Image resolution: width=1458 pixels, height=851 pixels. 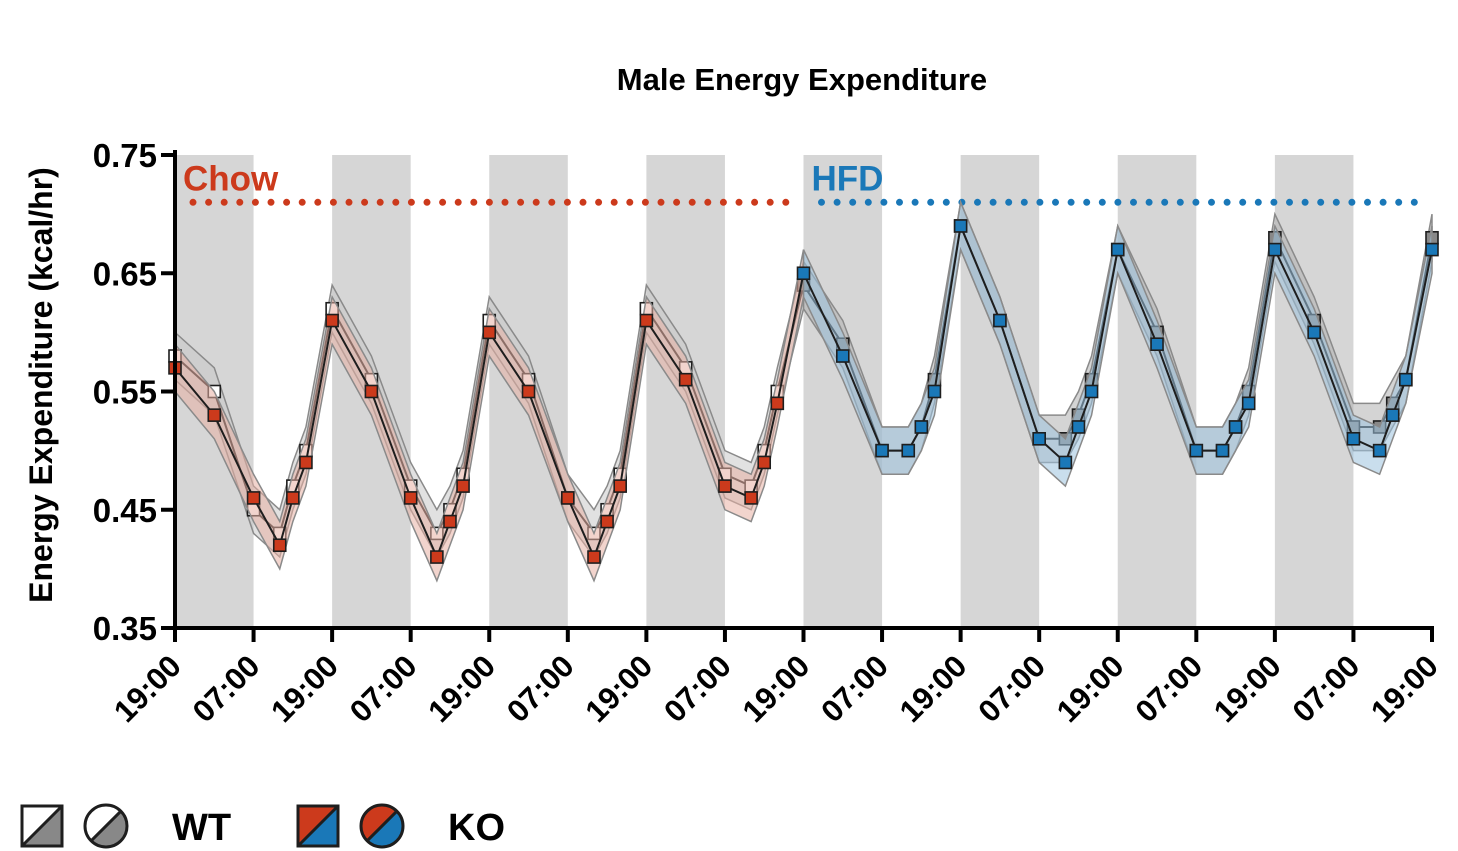 What do you see at coordinates (125, 273) in the screenshot?
I see `y-tick-label: 0.65` at bounding box center [125, 273].